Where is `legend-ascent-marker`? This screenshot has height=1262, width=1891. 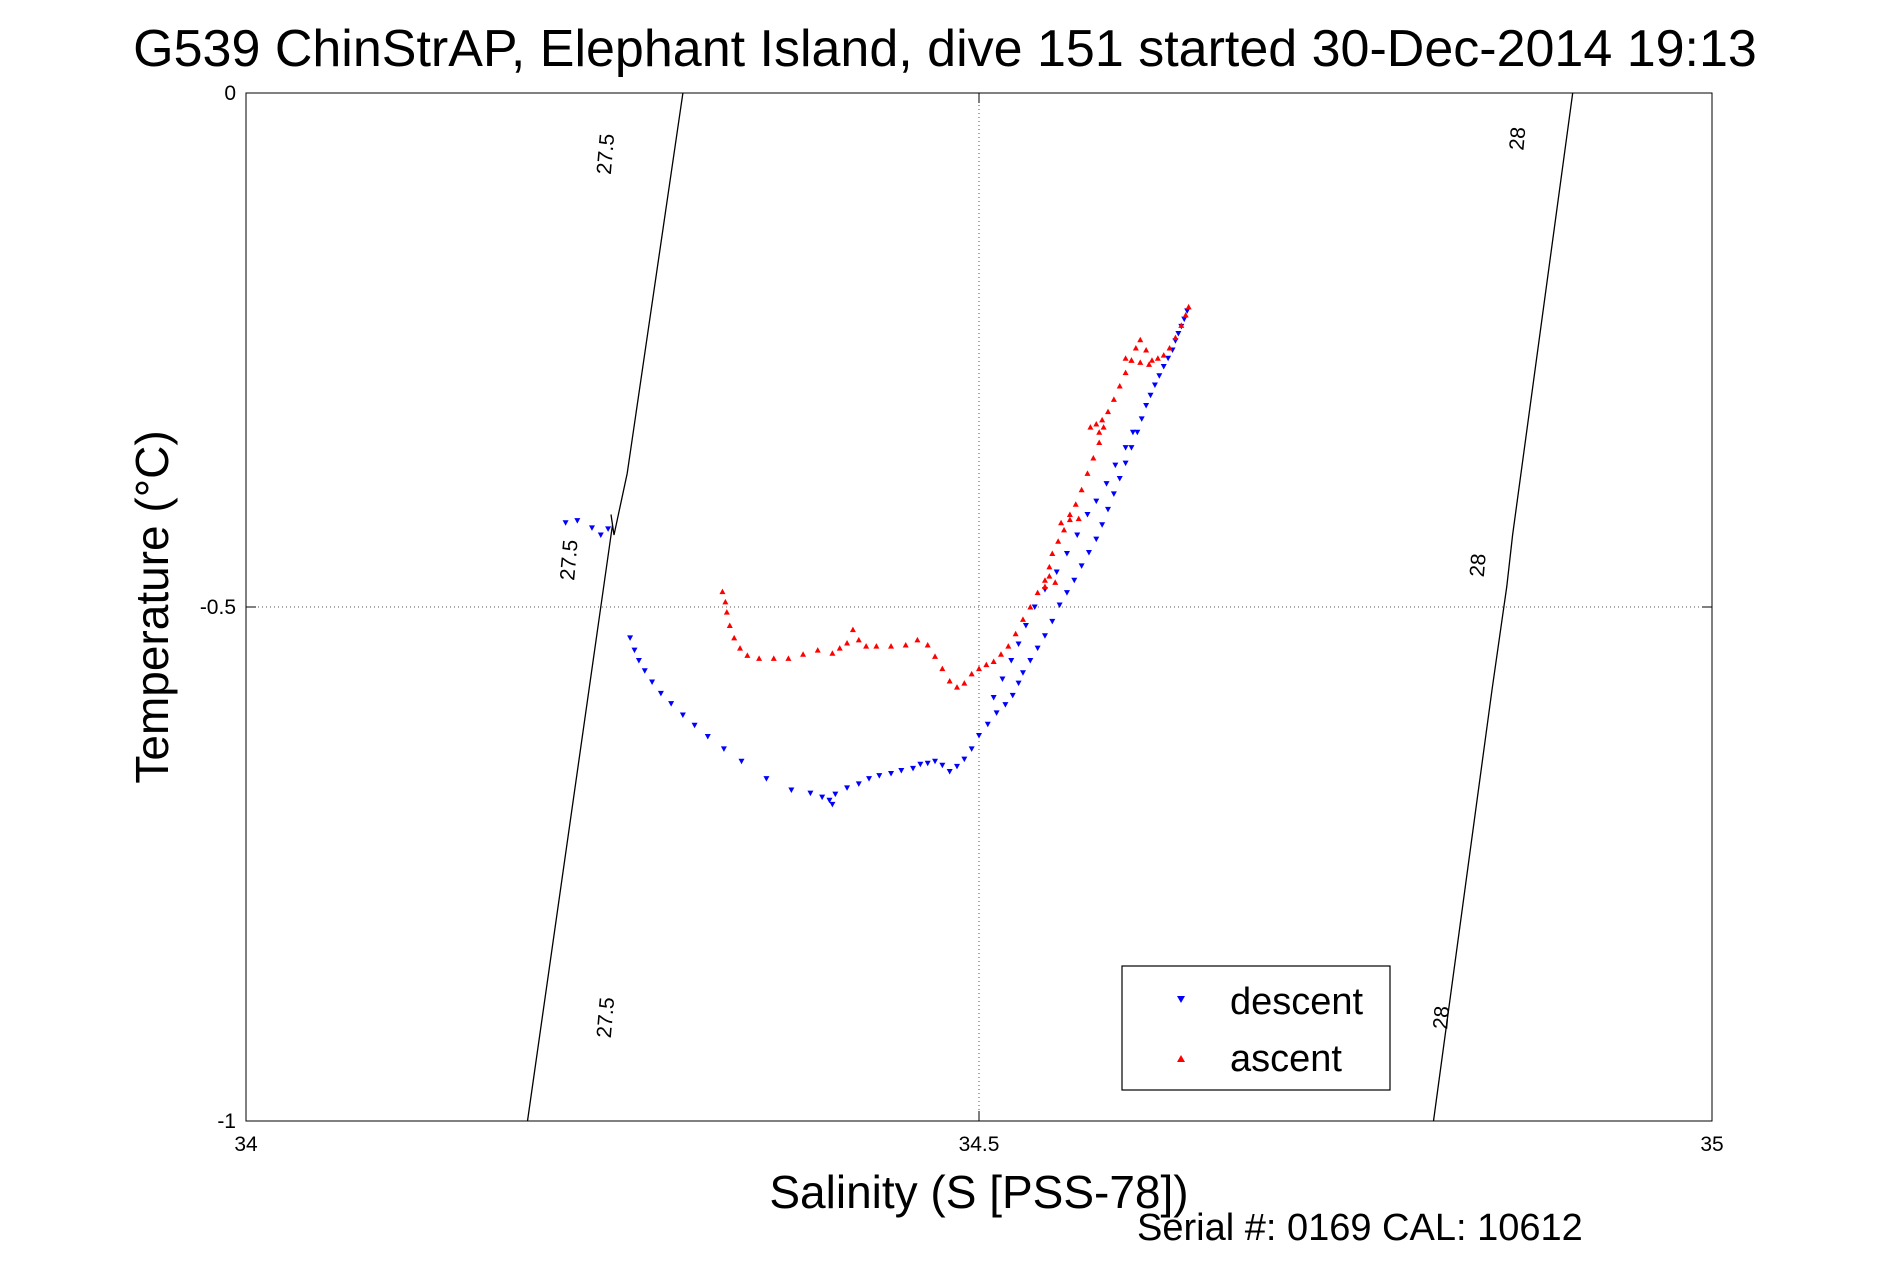 legend-ascent-marker is located at coordinates (1181, 1058).